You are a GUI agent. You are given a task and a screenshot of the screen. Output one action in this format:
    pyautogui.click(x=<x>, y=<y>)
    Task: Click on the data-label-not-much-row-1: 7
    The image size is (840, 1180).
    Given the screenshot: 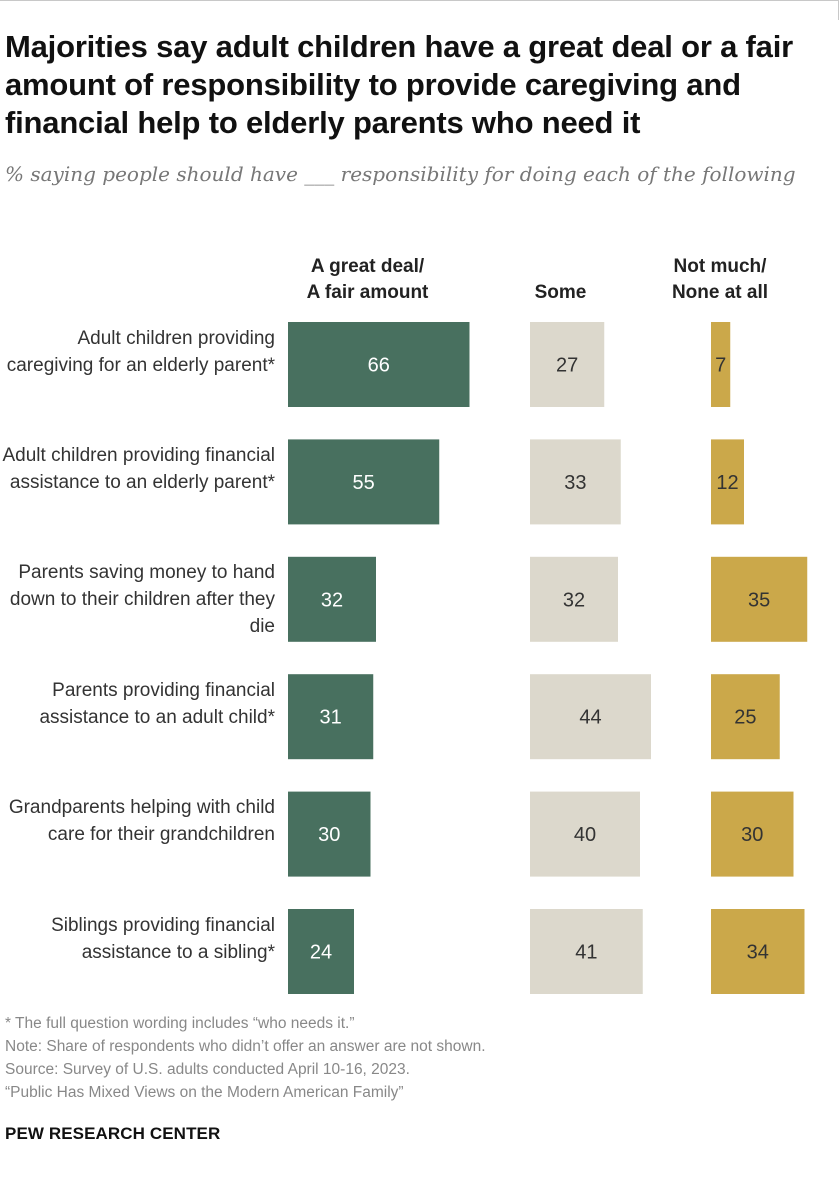 What is the action you would take?
    pyautogui.click(x=720, y=366)
    